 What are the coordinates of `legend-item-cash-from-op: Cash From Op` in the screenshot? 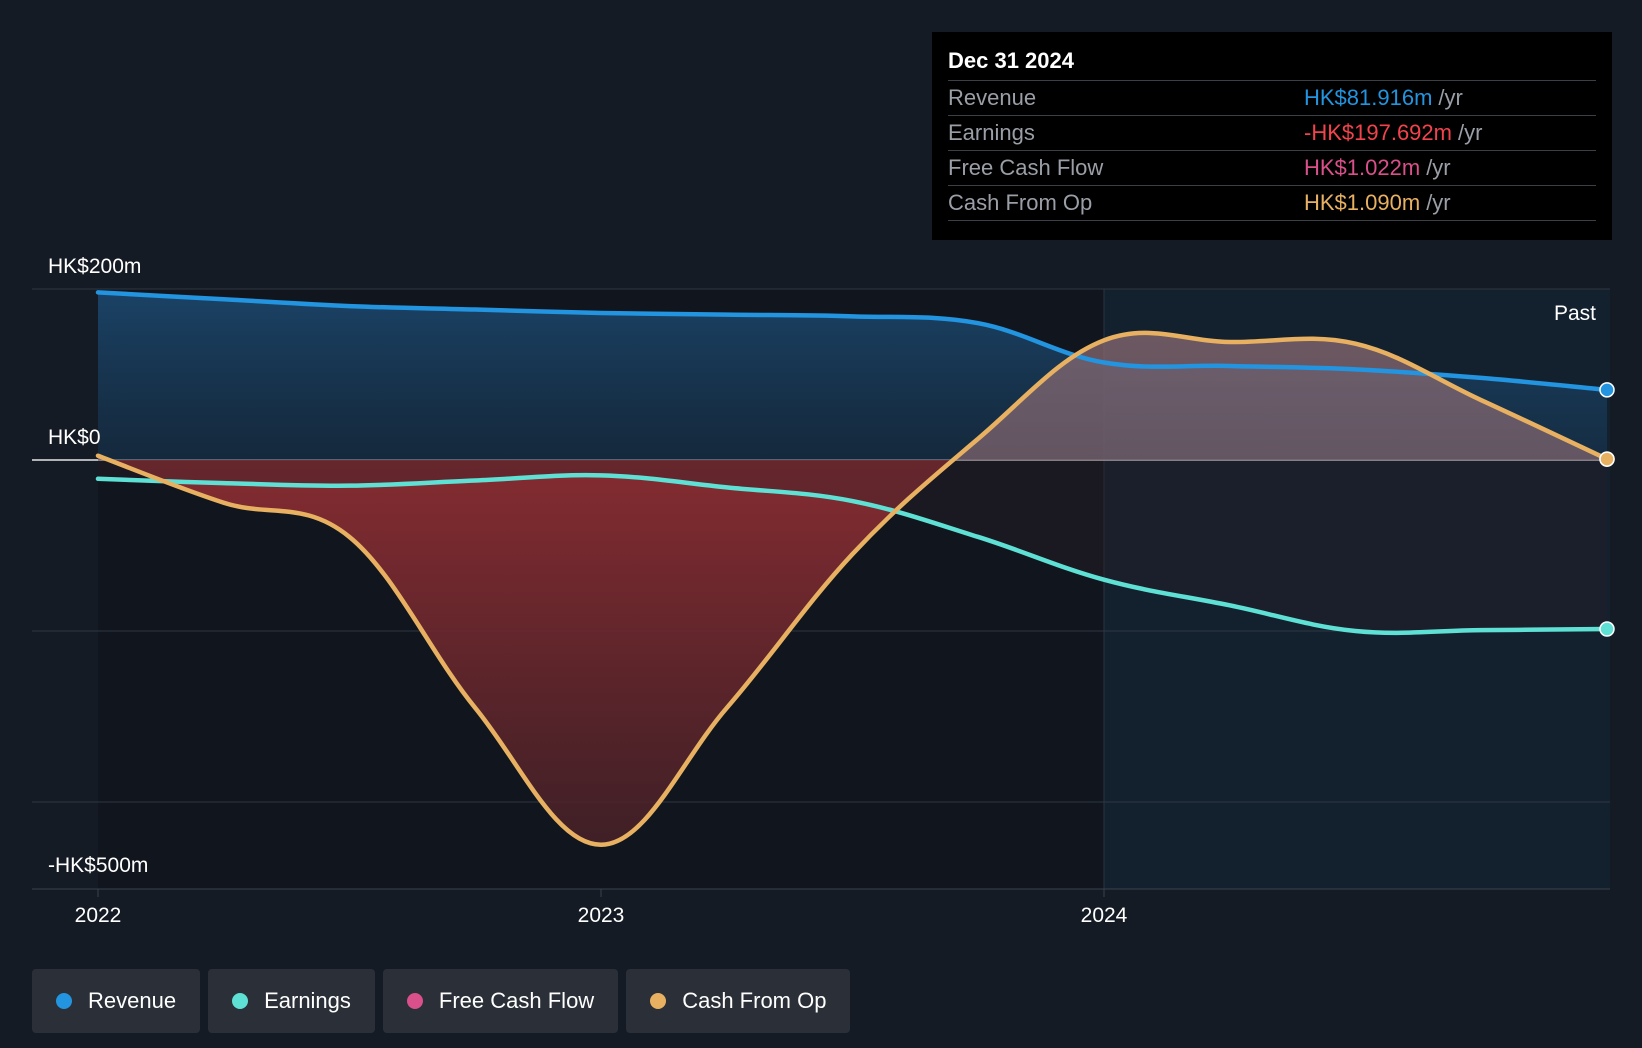 It's located at (738, 1001).